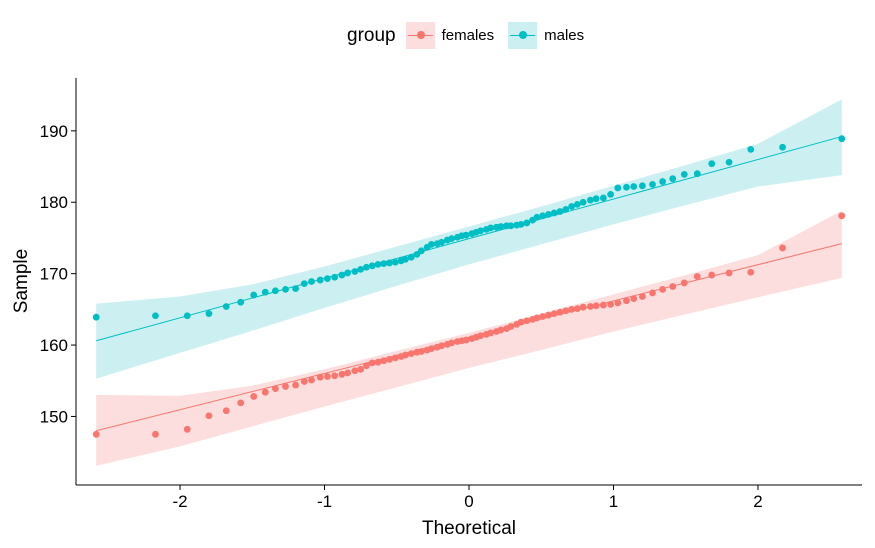 The width and height of the screenshot is (875, 548). I want to click on x-axis-title: Theoretical, so click(469, 528).